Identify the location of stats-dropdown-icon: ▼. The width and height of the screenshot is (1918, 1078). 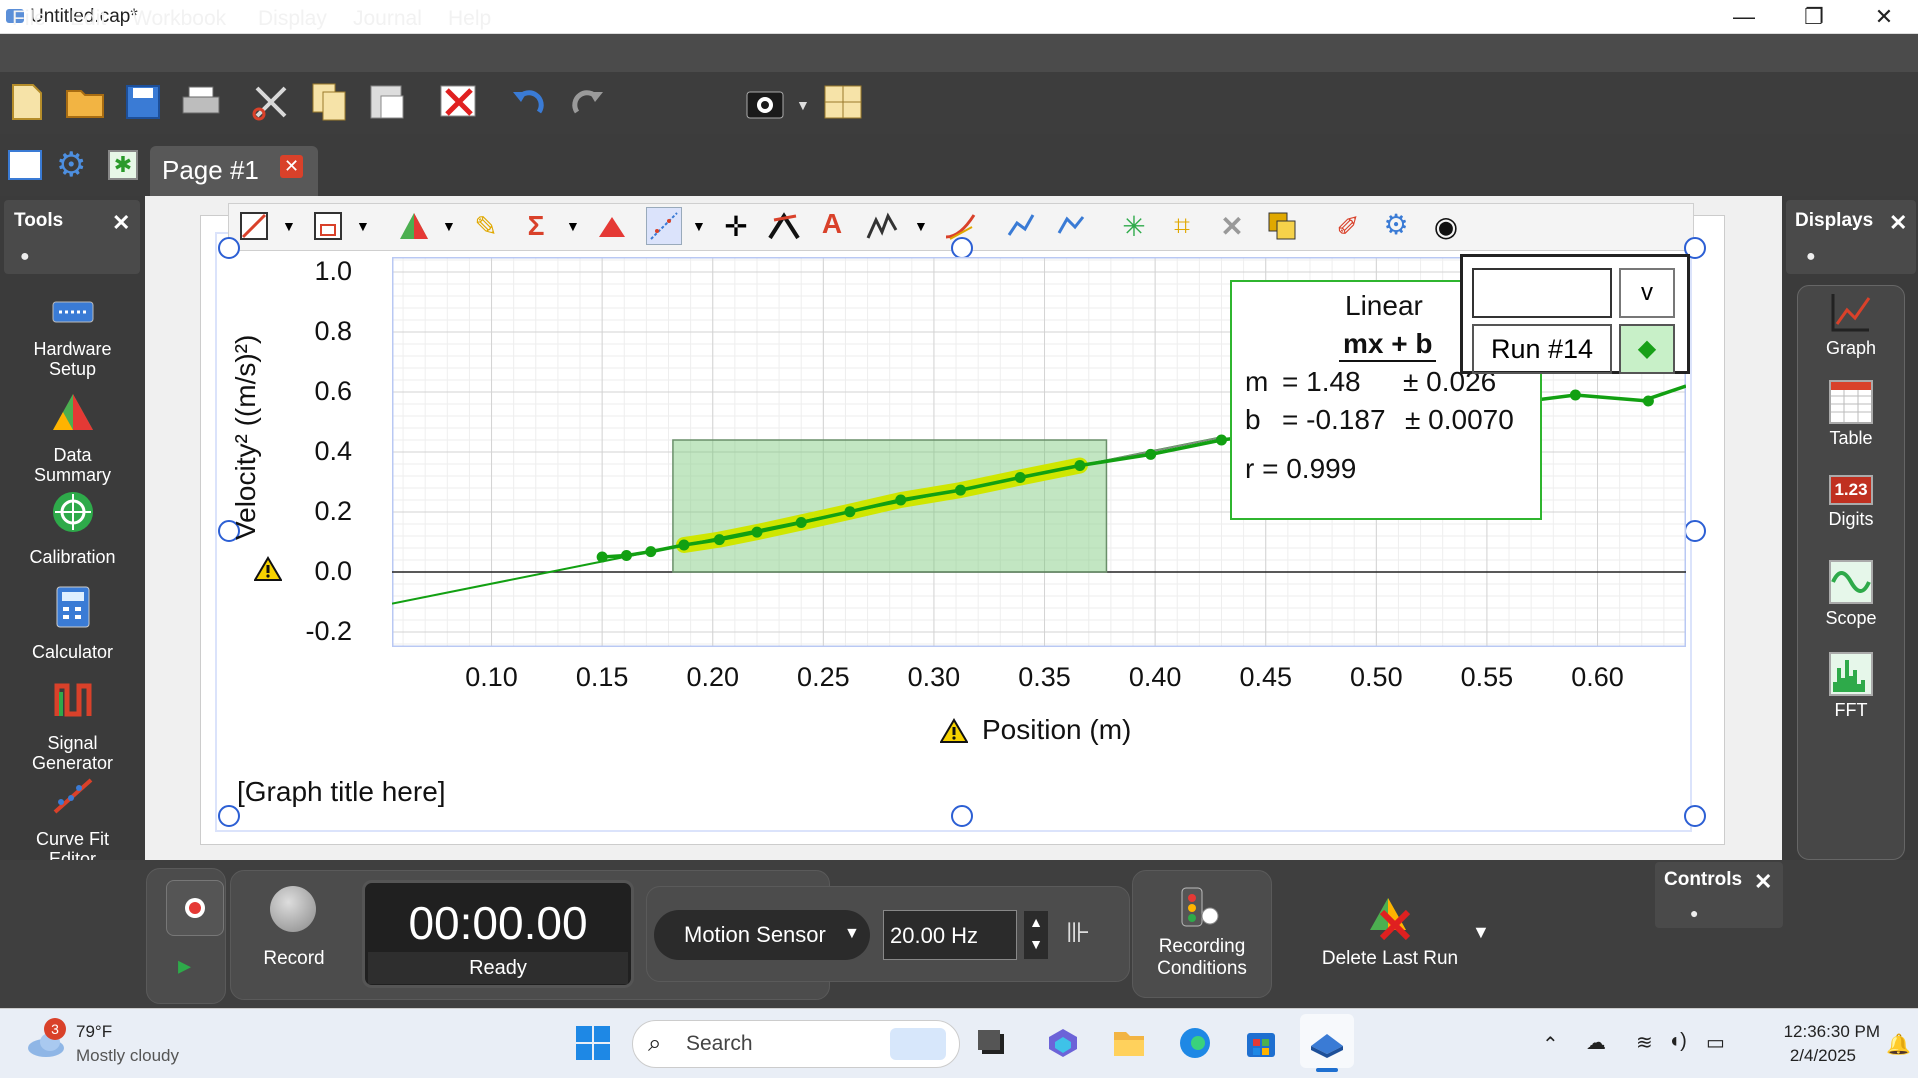
(573, 226).